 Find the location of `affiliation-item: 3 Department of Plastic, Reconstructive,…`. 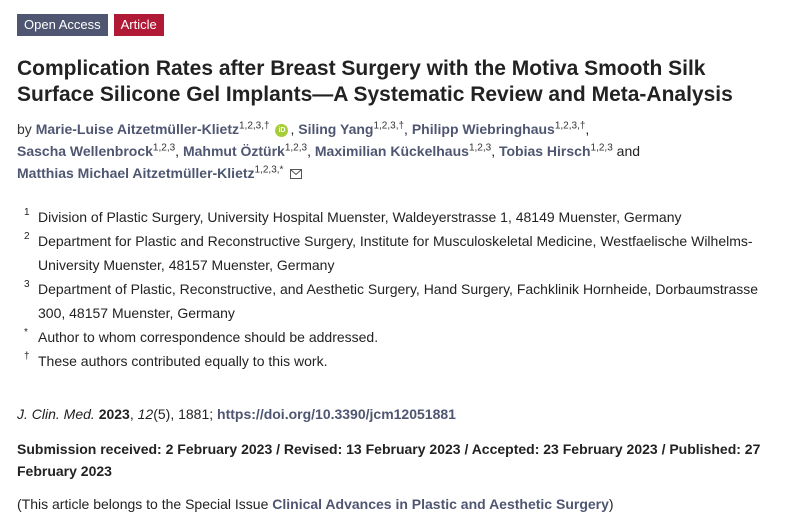

affiliation-item: 3 Department of Plastic, Reconstructive,… is located at coordinates (404, 301).